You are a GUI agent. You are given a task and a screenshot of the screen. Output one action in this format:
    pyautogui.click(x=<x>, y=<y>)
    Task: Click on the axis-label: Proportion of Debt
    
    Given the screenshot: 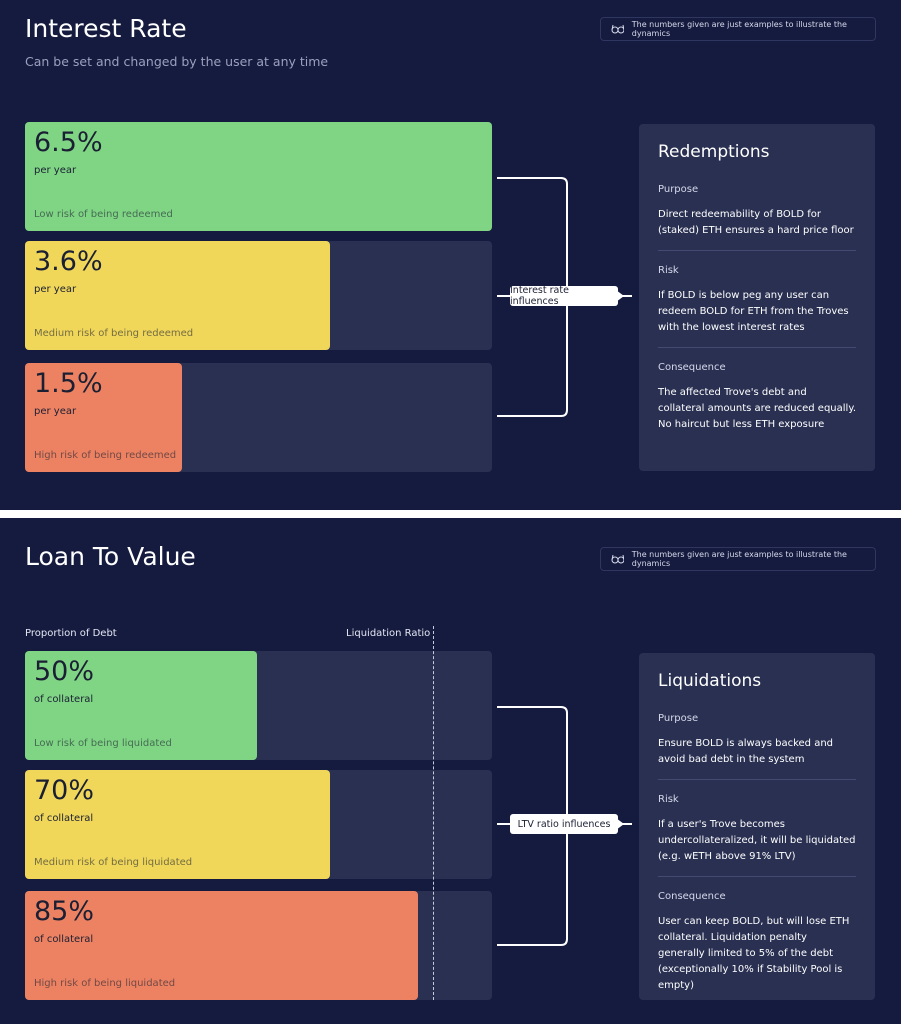 What is the action you would take?
    pyautogui.click(x=71, y=633)
    